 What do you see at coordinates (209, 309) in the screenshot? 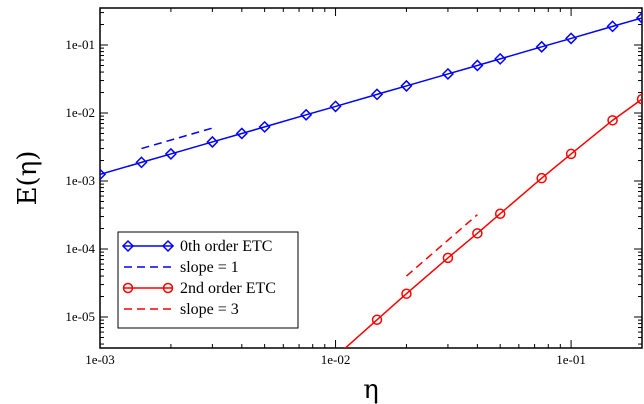
I see `legend-label: slope = 3` at bounding box center [209, 309].